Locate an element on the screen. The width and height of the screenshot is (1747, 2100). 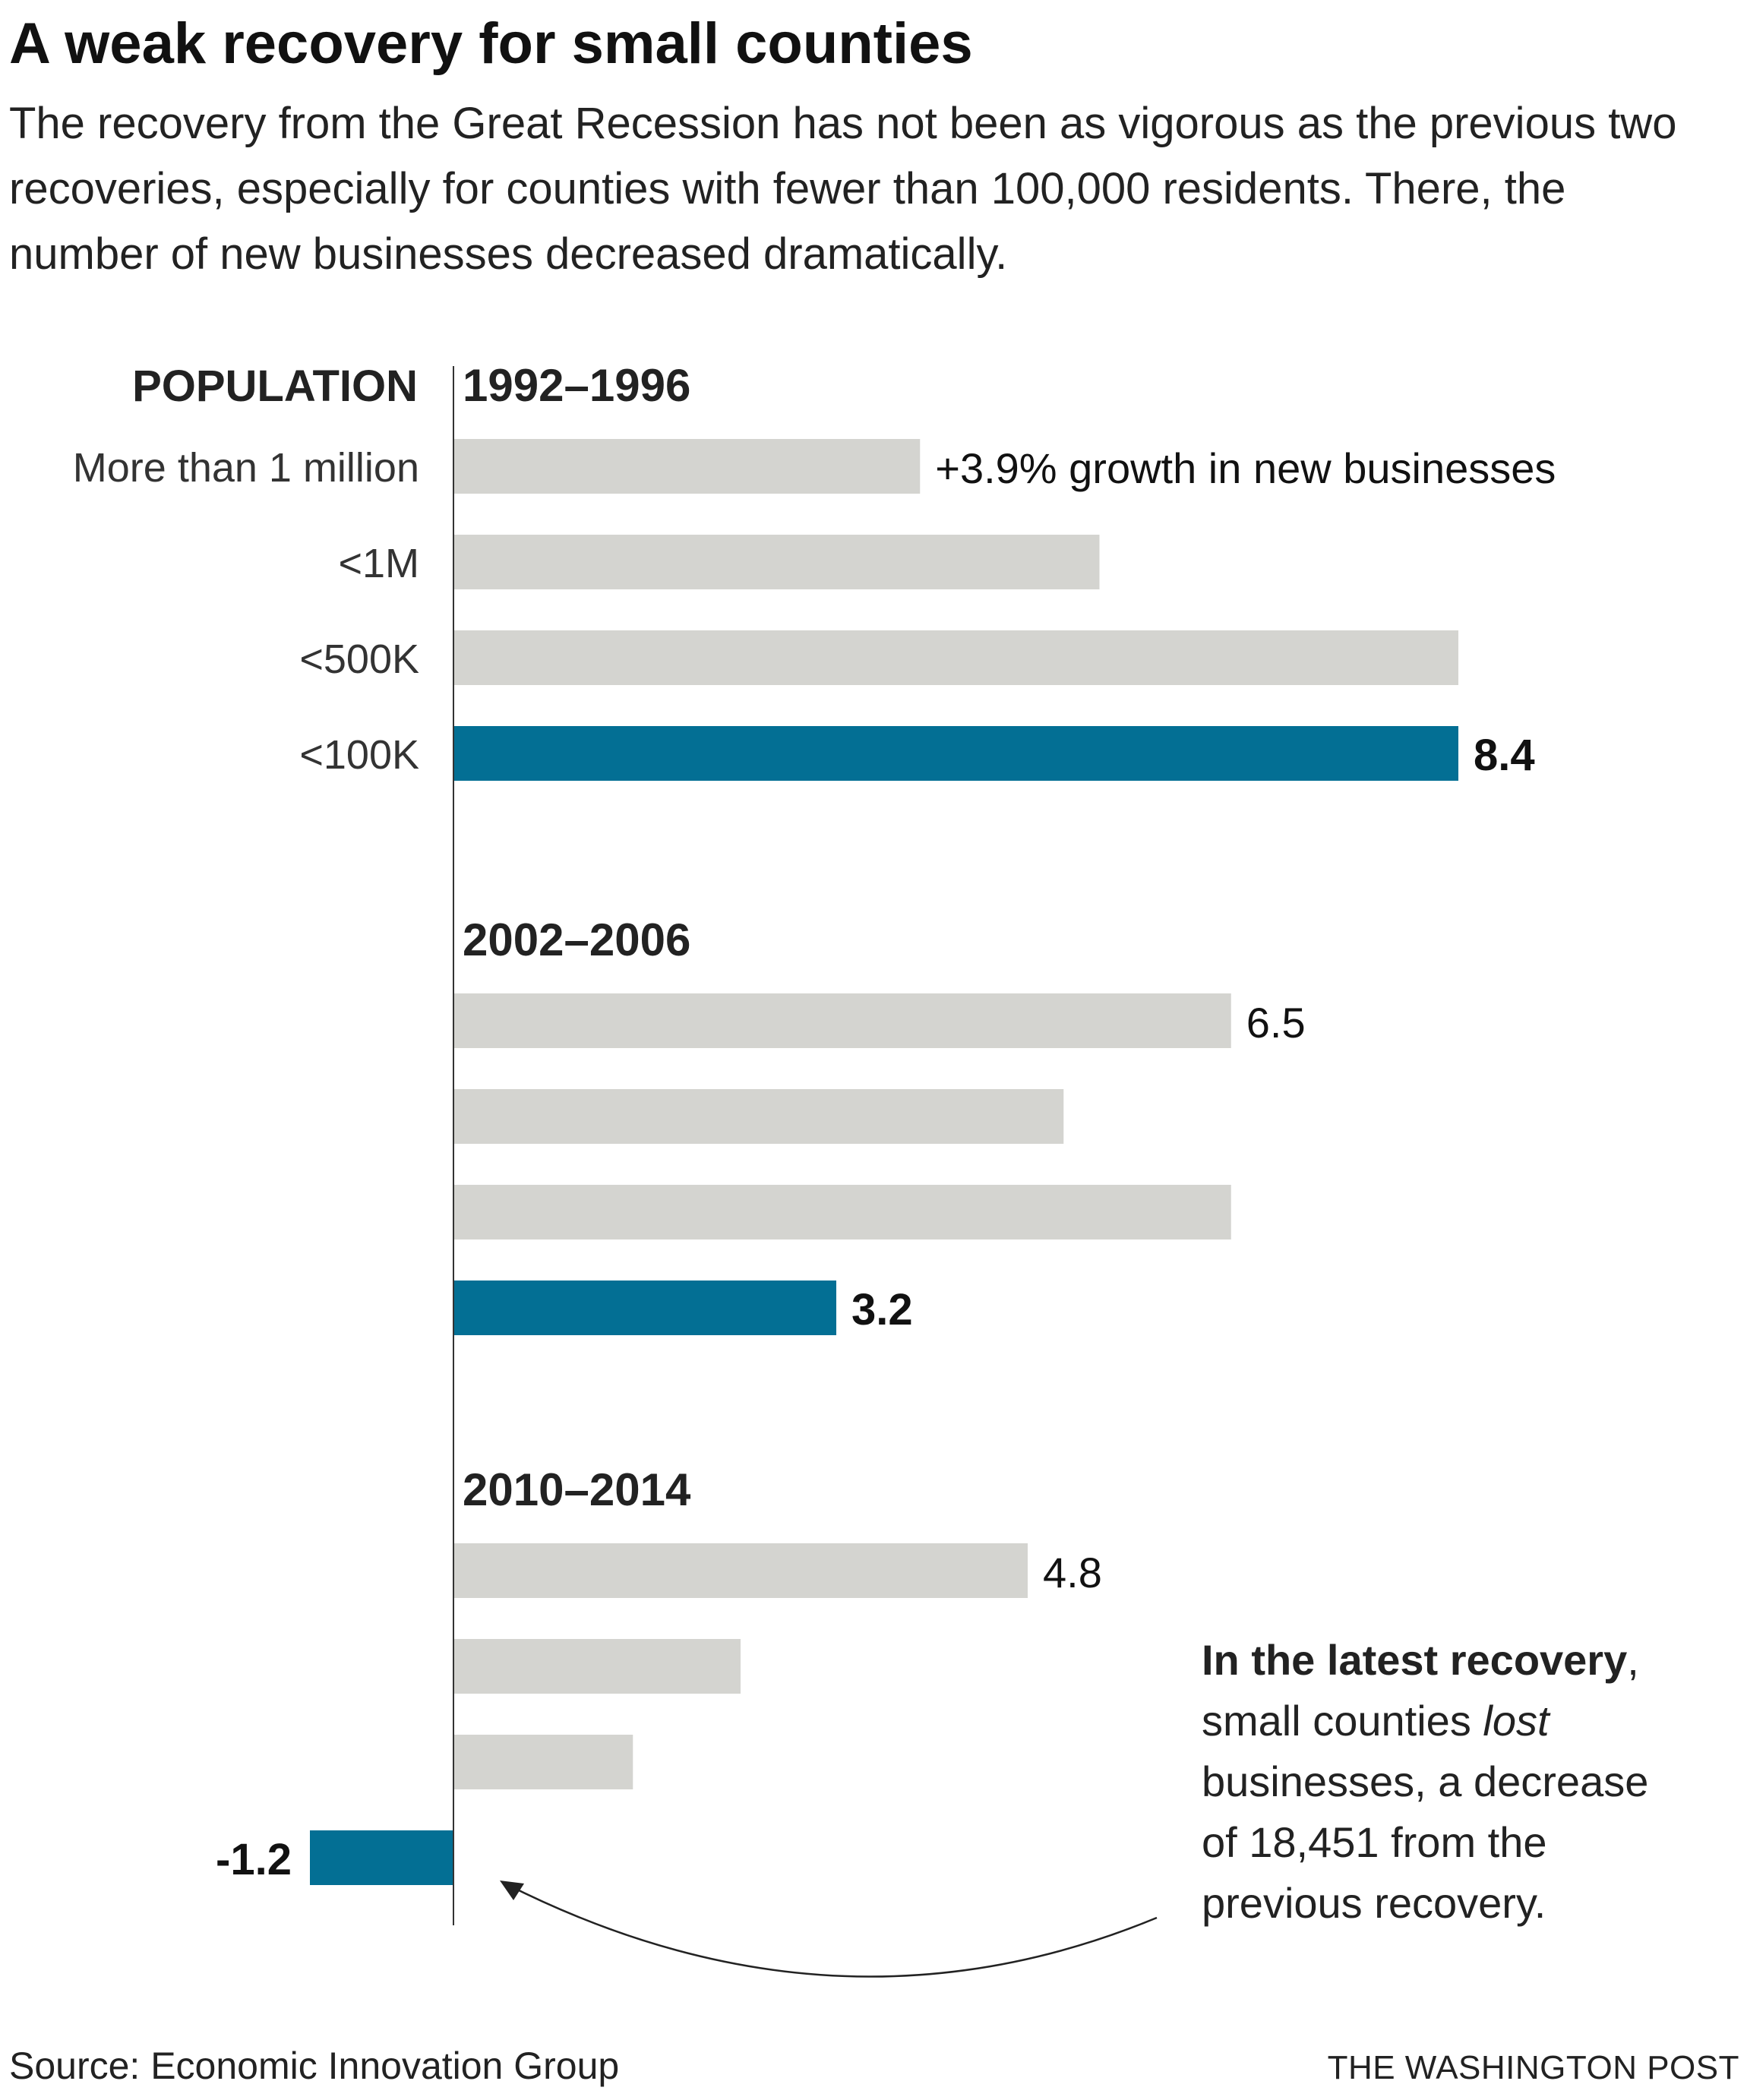
data-label: -1.2 is located at coordinates (254, 1860).